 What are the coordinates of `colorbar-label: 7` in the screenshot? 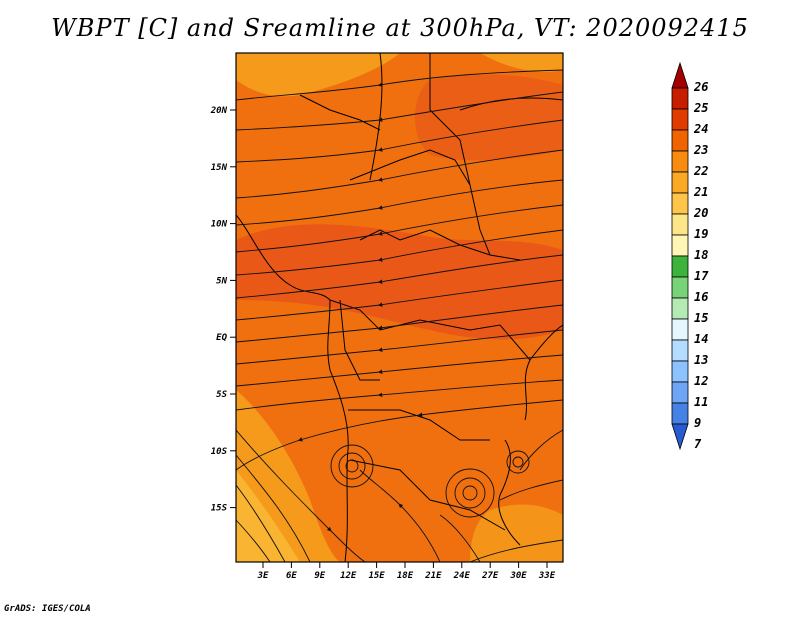 It's located at (698, 444).